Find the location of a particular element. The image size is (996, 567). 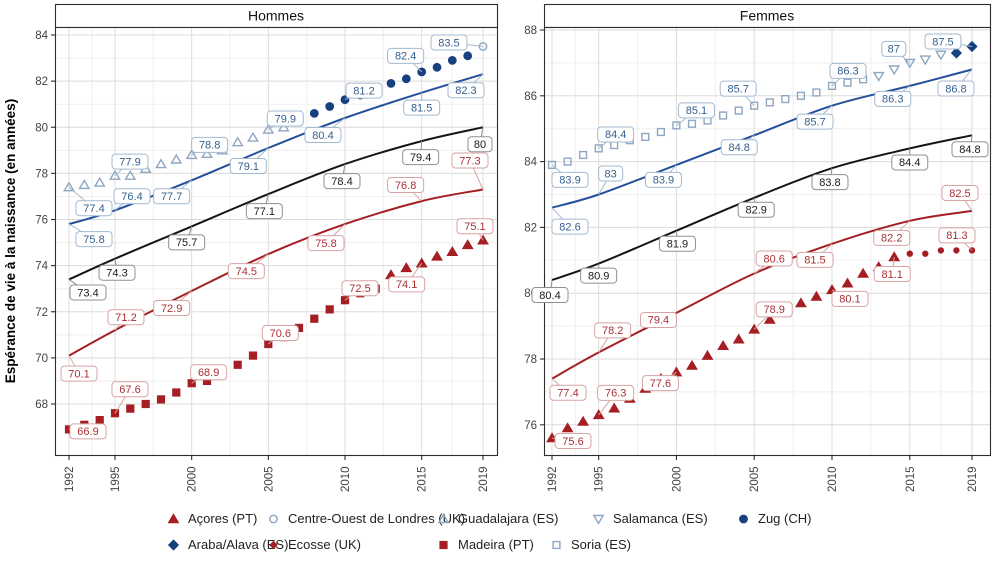

value-label: 72.9 is located at coordinates (171, 309).